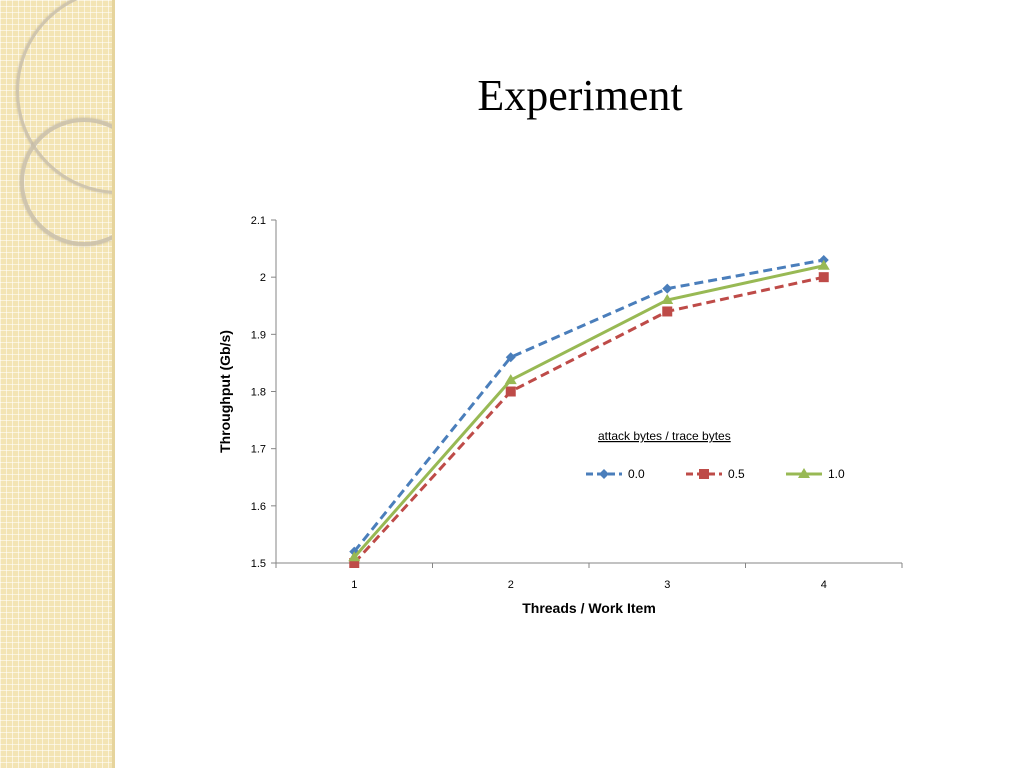  What do you see at coordinates (736, 474) in the screenshot?
I see `legend-label: 0.5` at bounding box center [736, 474].